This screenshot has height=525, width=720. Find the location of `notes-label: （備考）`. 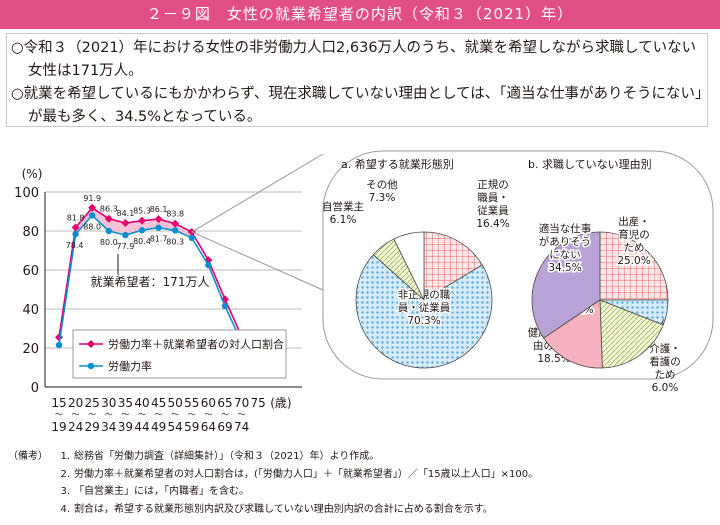

notes-label: （備考） is located at coordinates (28, 456).